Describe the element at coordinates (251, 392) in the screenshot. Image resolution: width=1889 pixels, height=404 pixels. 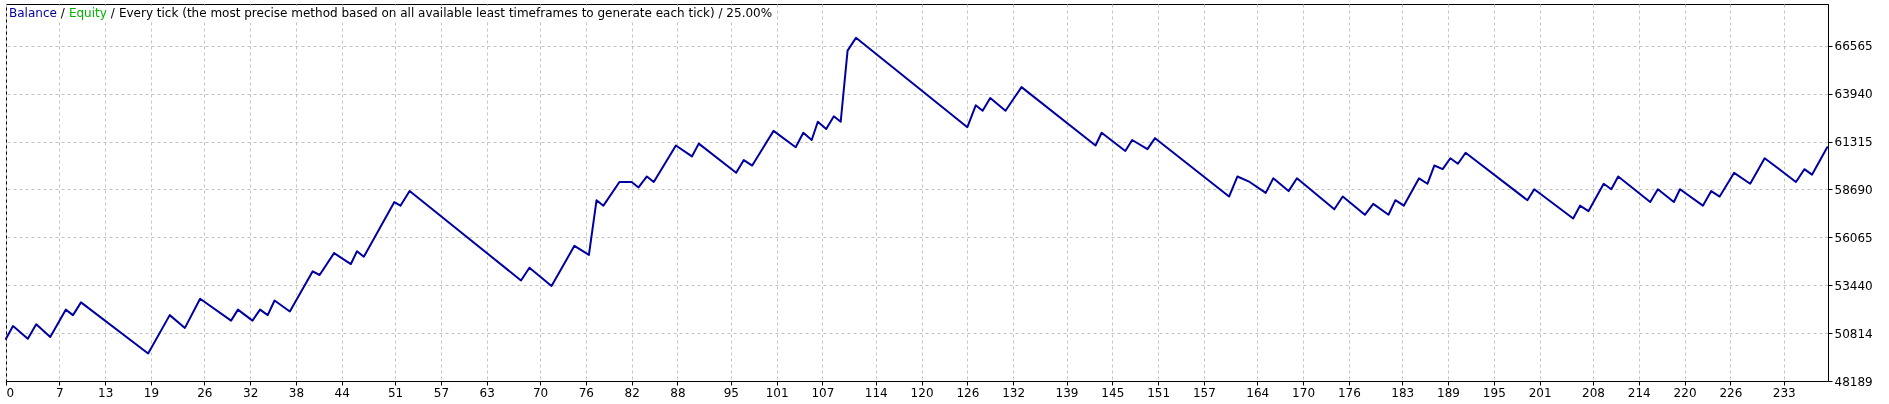
I see `x-tick-label: 32` at that location.